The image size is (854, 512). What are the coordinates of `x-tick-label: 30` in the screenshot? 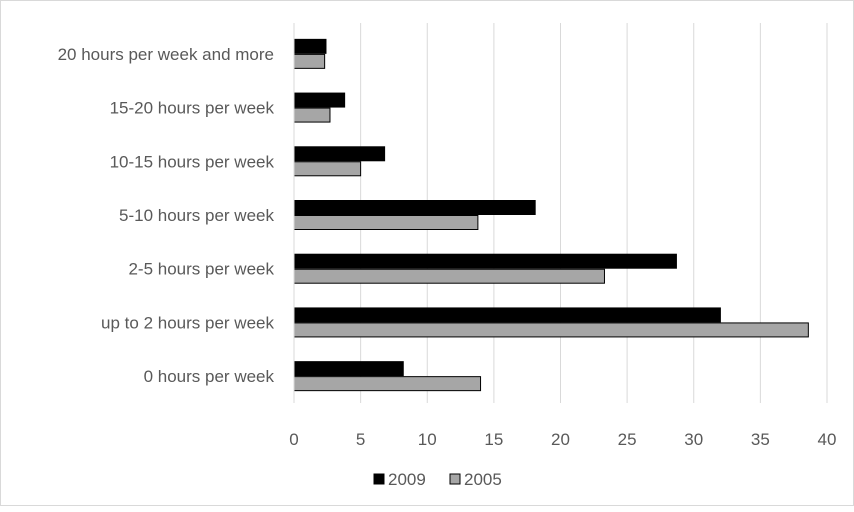 It's located at (693, 439).